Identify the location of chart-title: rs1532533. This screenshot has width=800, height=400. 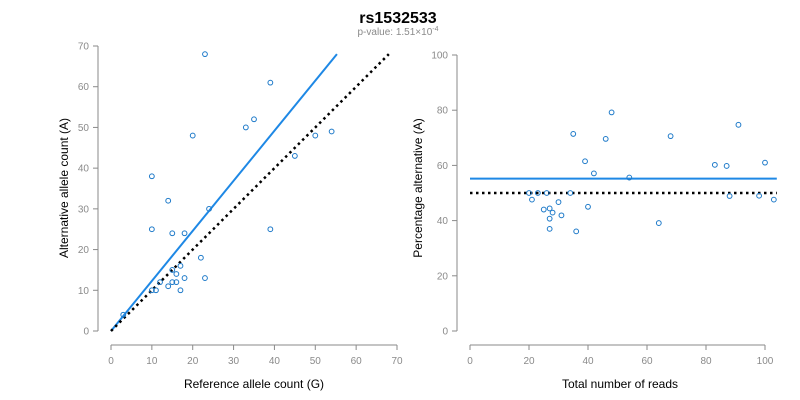
(398, 18).